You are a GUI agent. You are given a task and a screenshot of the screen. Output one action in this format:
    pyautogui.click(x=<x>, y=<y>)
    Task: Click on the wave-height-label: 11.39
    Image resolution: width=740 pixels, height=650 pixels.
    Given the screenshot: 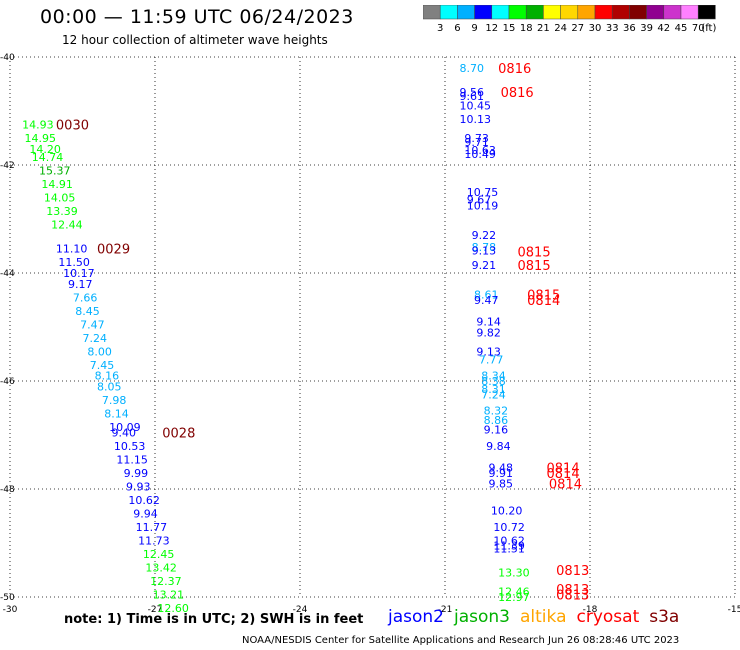 What is the action you would take?
    pyautogui.click(x=509, y=546)
    